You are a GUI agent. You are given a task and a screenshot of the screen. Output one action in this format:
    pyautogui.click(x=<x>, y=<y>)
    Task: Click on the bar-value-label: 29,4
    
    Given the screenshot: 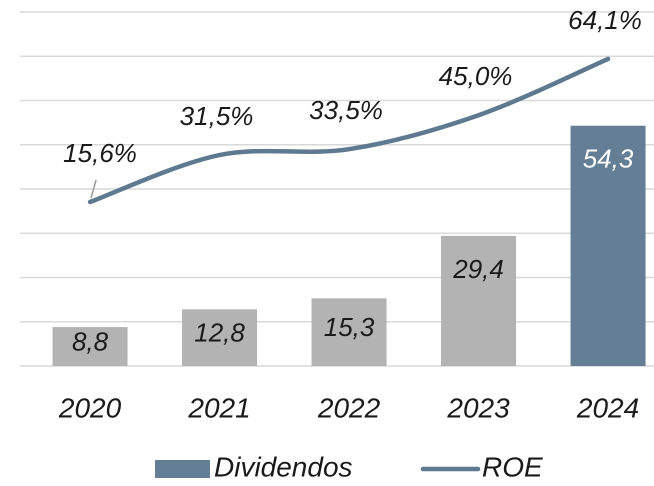 What is the action you would take?
    pyautogui.click(x=478, y=269)
    